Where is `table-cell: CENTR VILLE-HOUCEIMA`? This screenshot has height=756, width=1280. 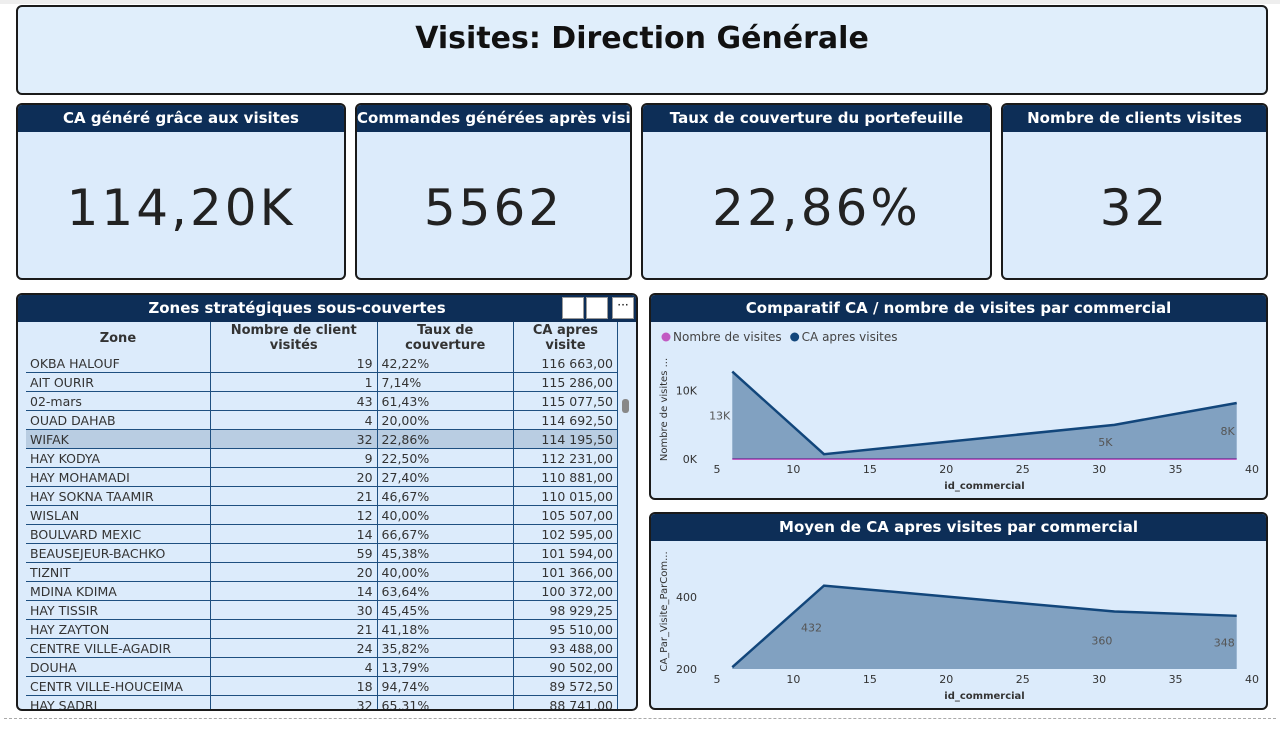
table-cell: CENTR VILLE-HOUCEIMA is located at coordinates (118, 686).